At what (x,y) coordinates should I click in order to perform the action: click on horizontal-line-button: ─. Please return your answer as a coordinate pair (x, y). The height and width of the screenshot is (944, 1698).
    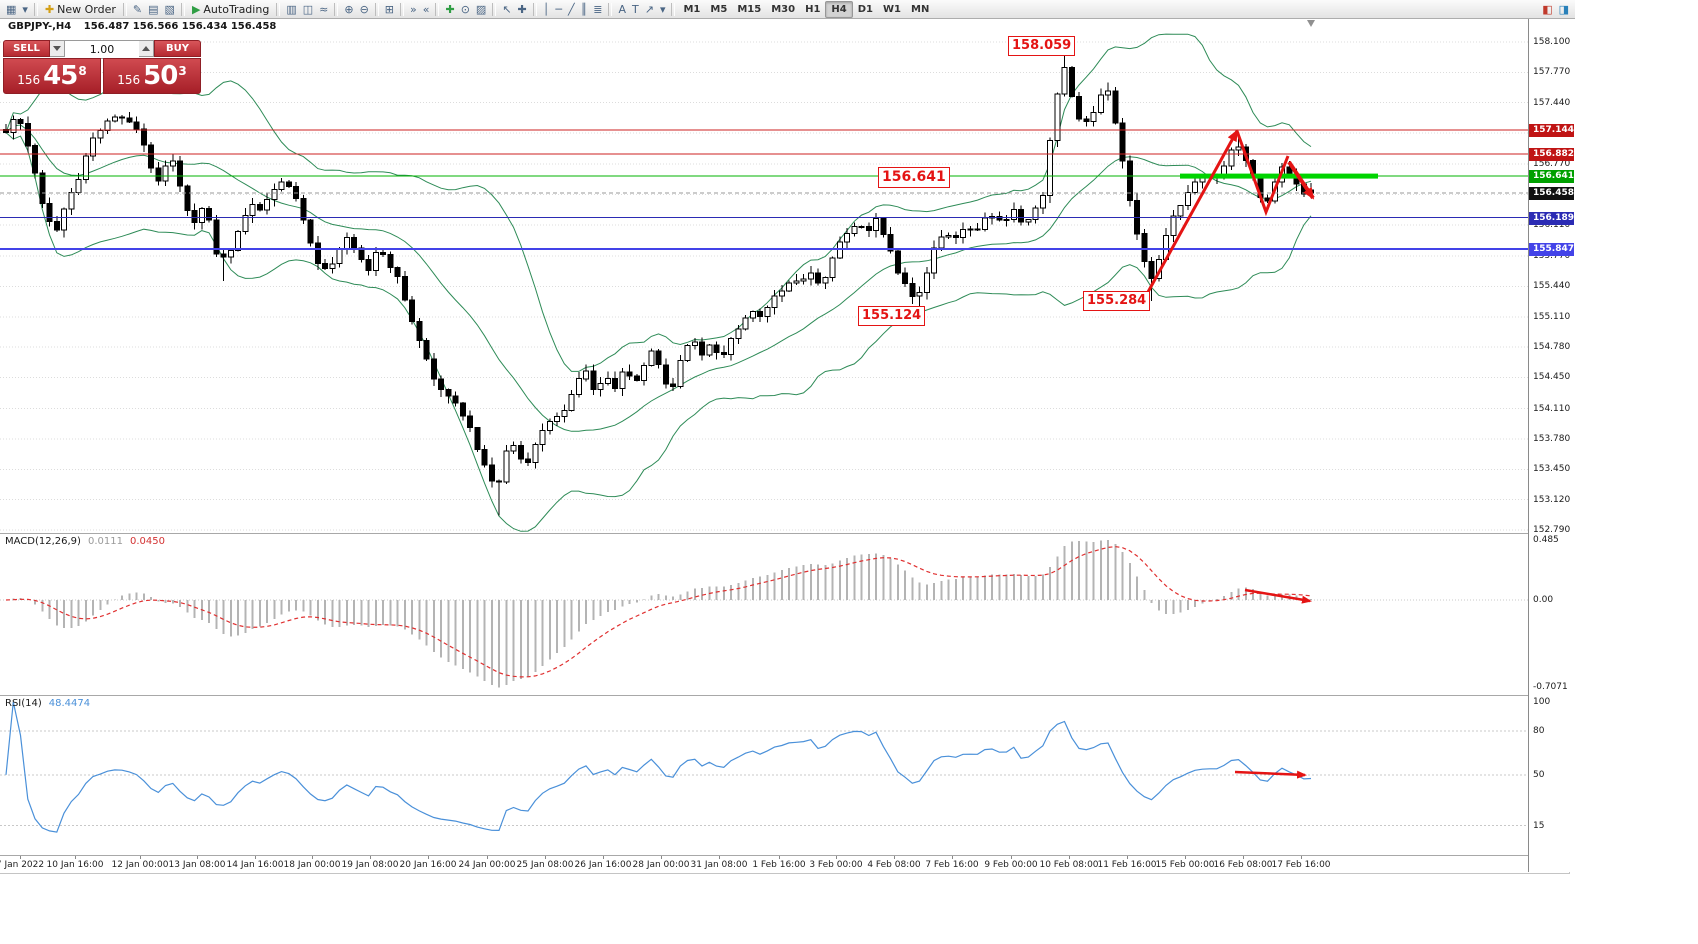
    Looking at the image, I should click on (558, 9).